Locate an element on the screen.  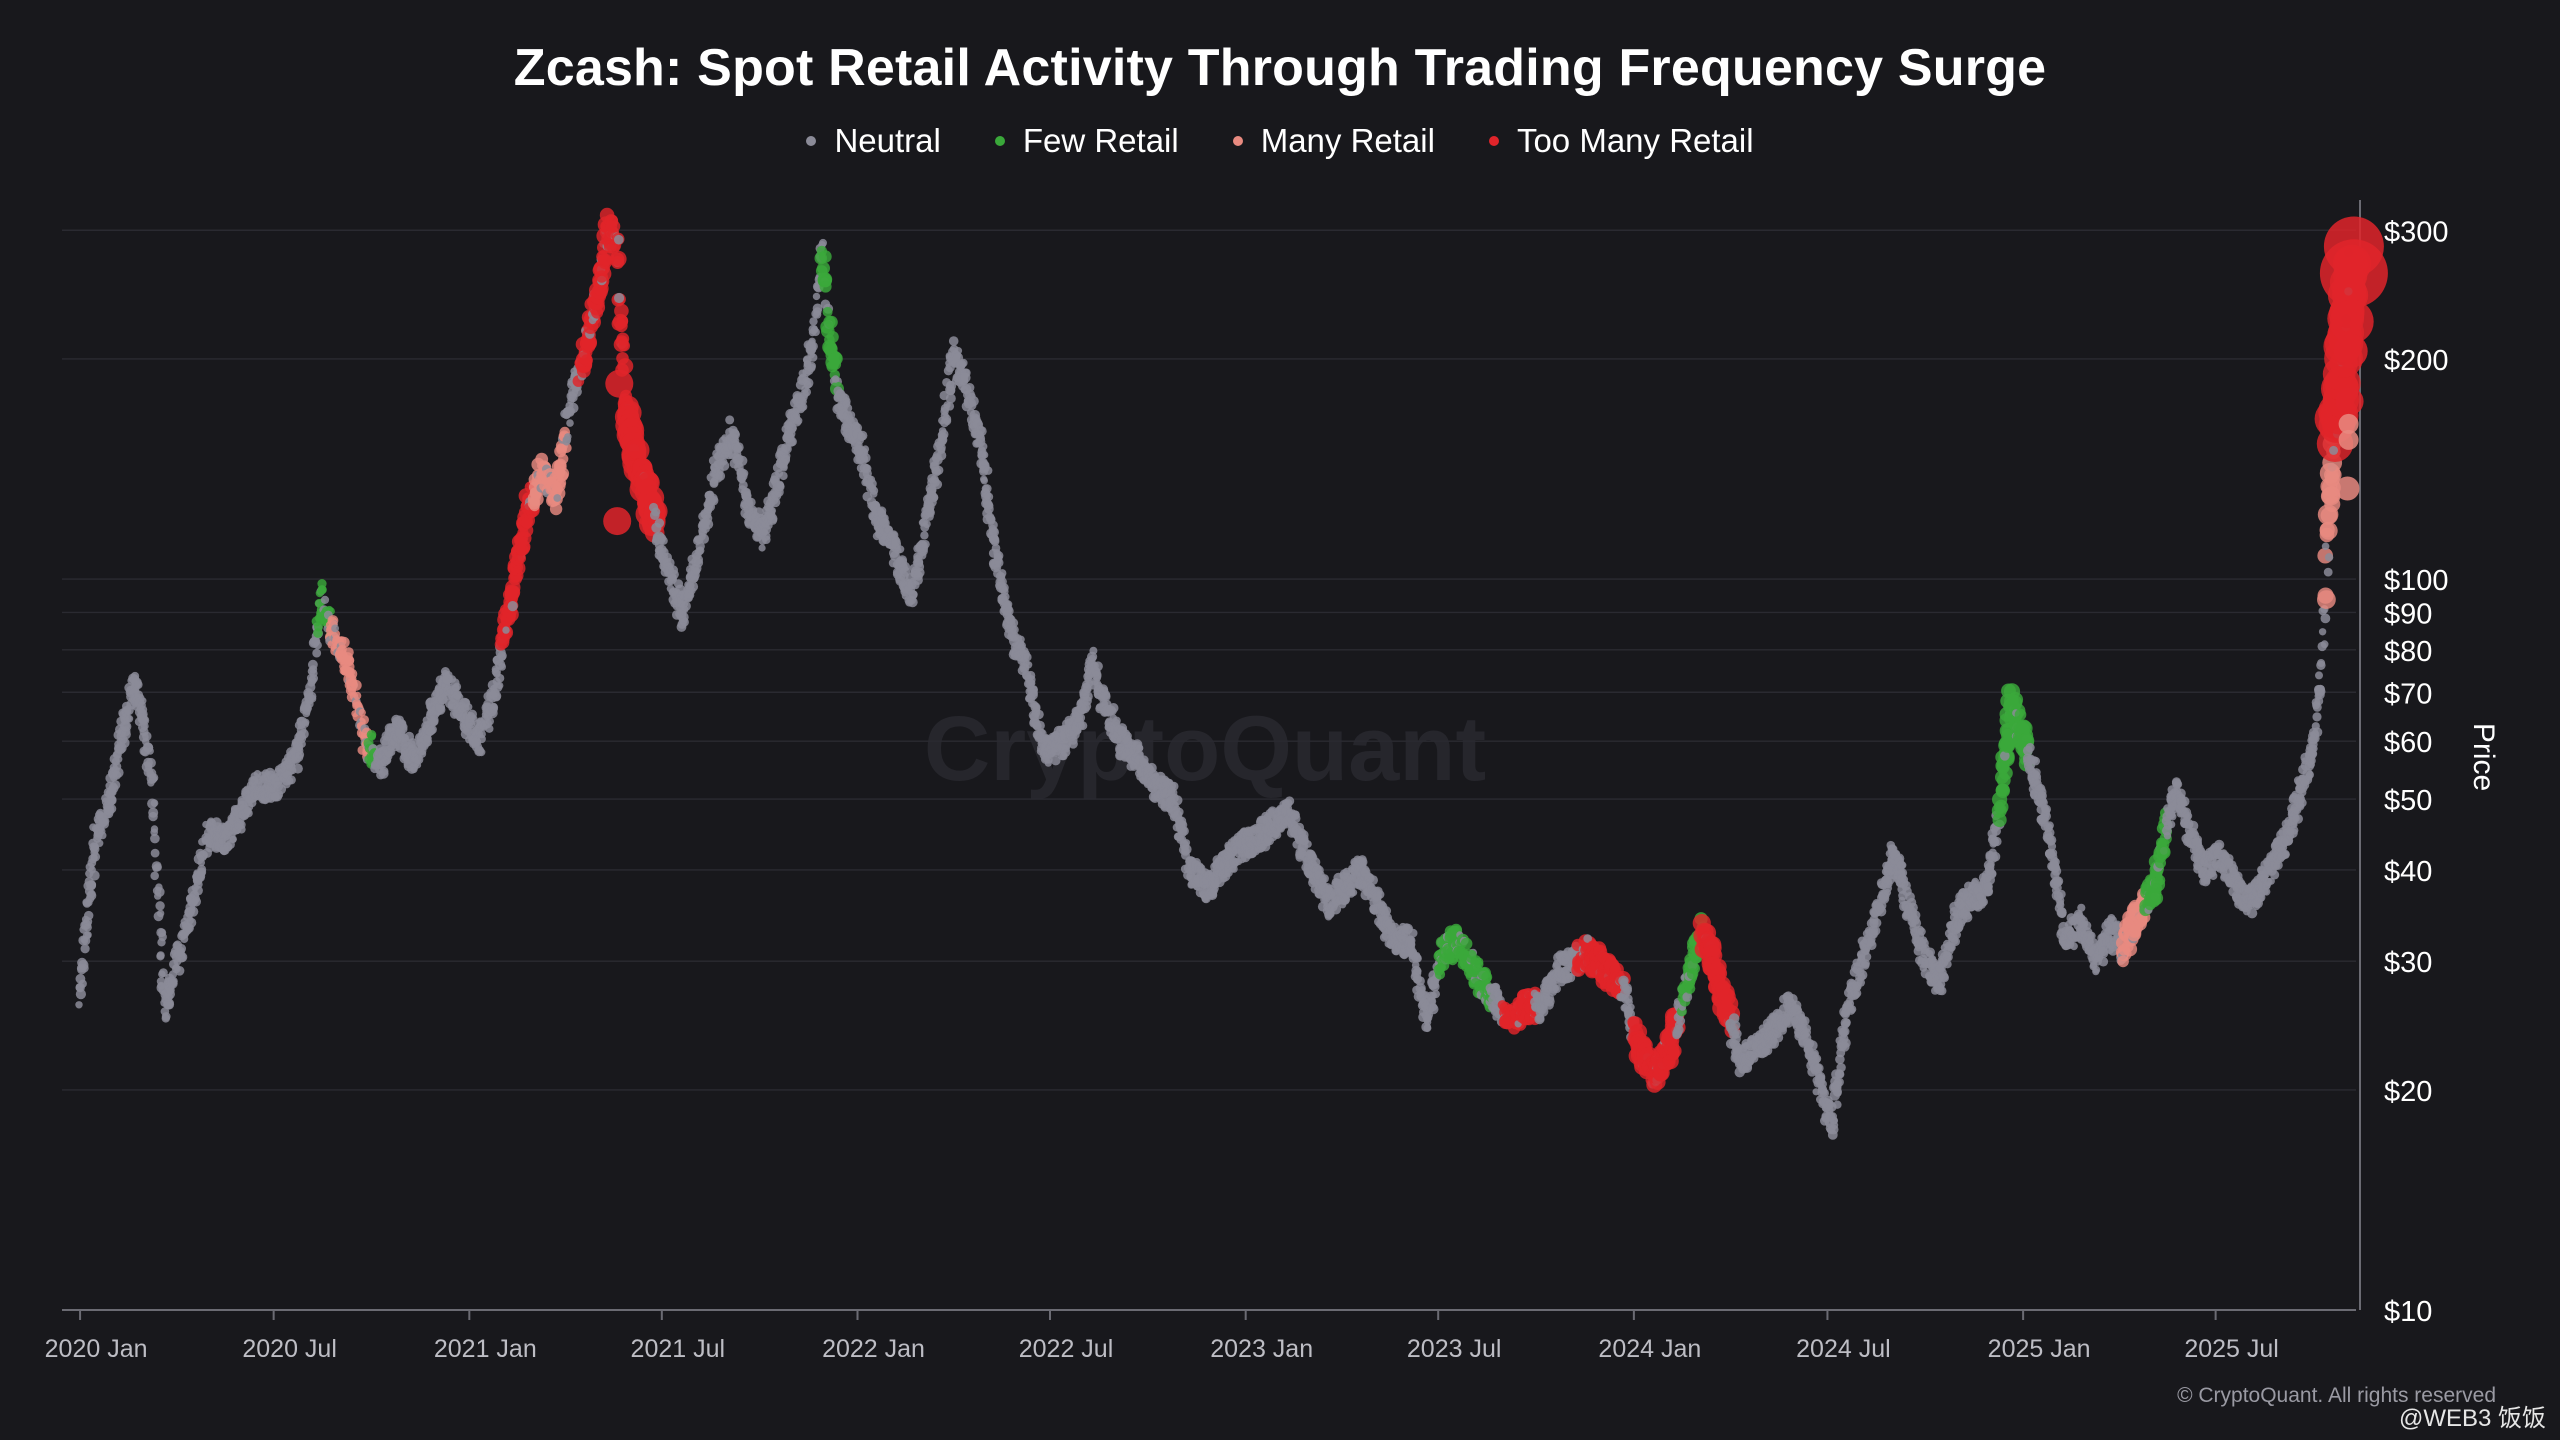
legend-item-too-many-retail: Too Many Retail is located at coordinates (1621, 141).